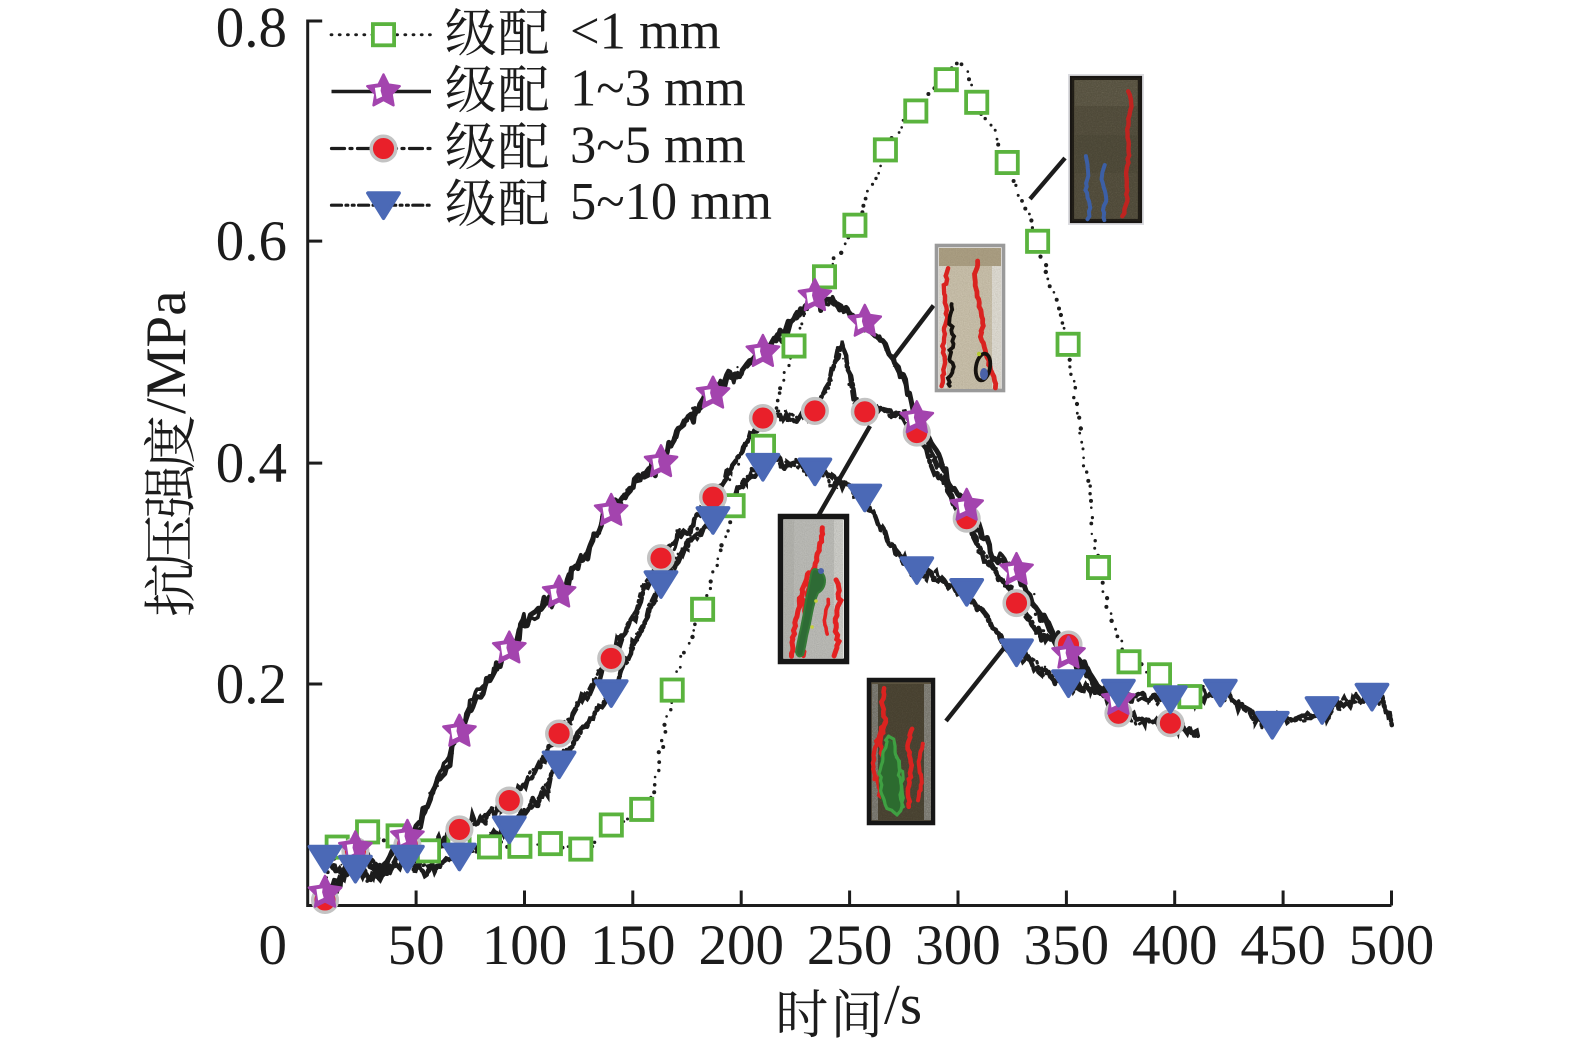 The height and width of the screenshot is (1051, 1575). I want to click on svg-text: 5~10 mm, so click(671, 202).